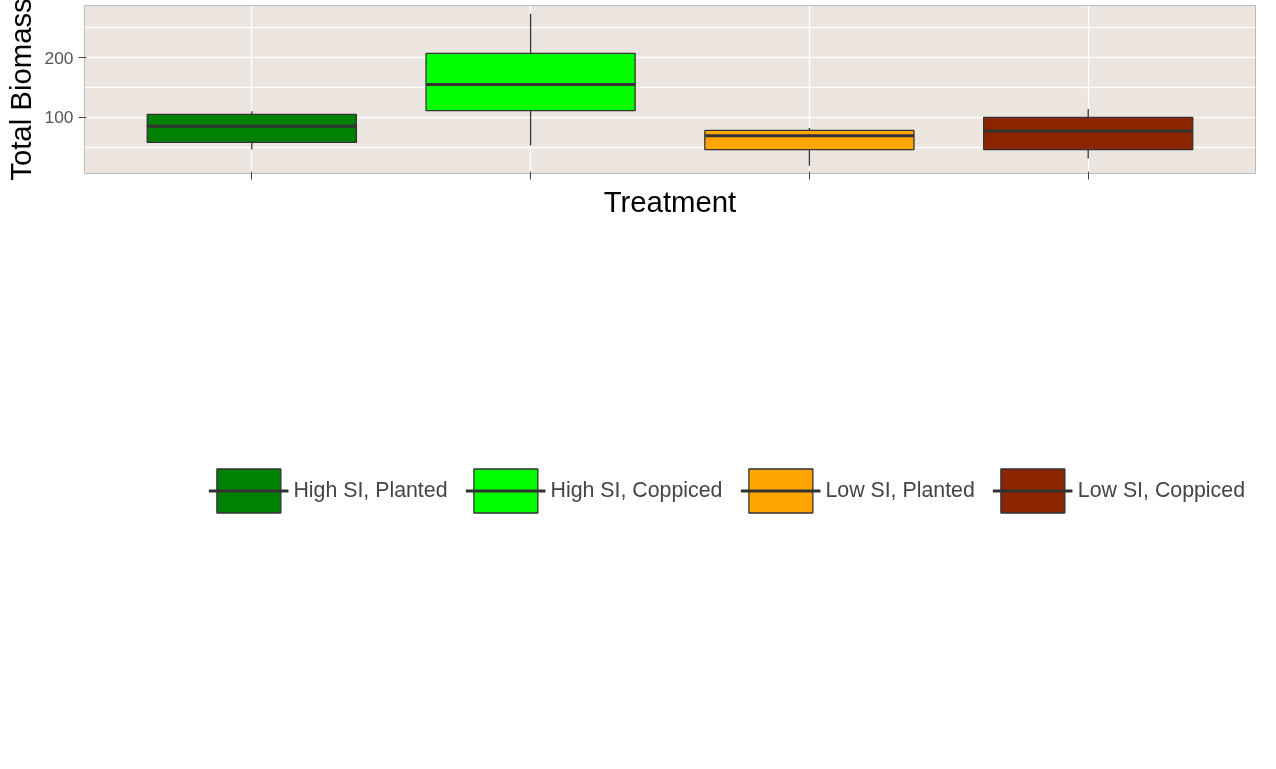 This screenshot has width=1276, height=769. I want to click on x-axis-title: Treatment, so click(670, 201).